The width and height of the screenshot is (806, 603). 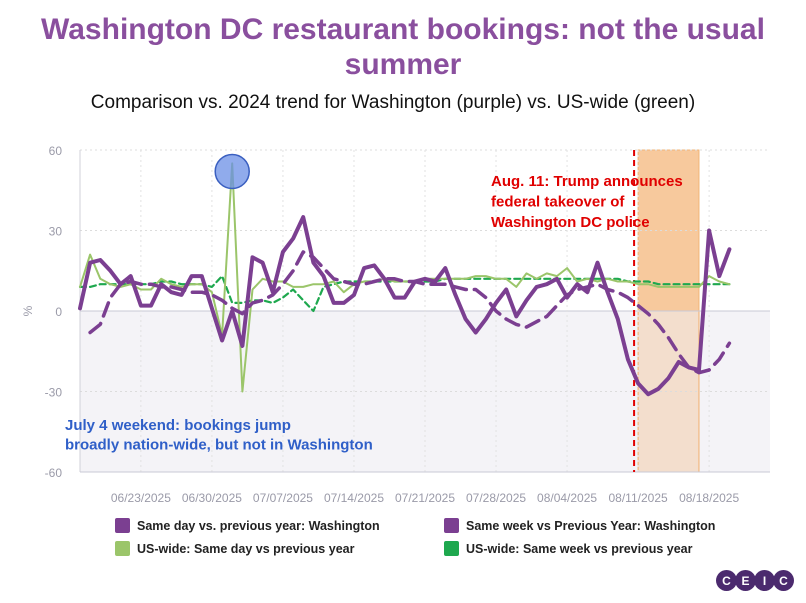 I want to click on x-tick-label: 08/18/2025, so click(x=709, y=498).